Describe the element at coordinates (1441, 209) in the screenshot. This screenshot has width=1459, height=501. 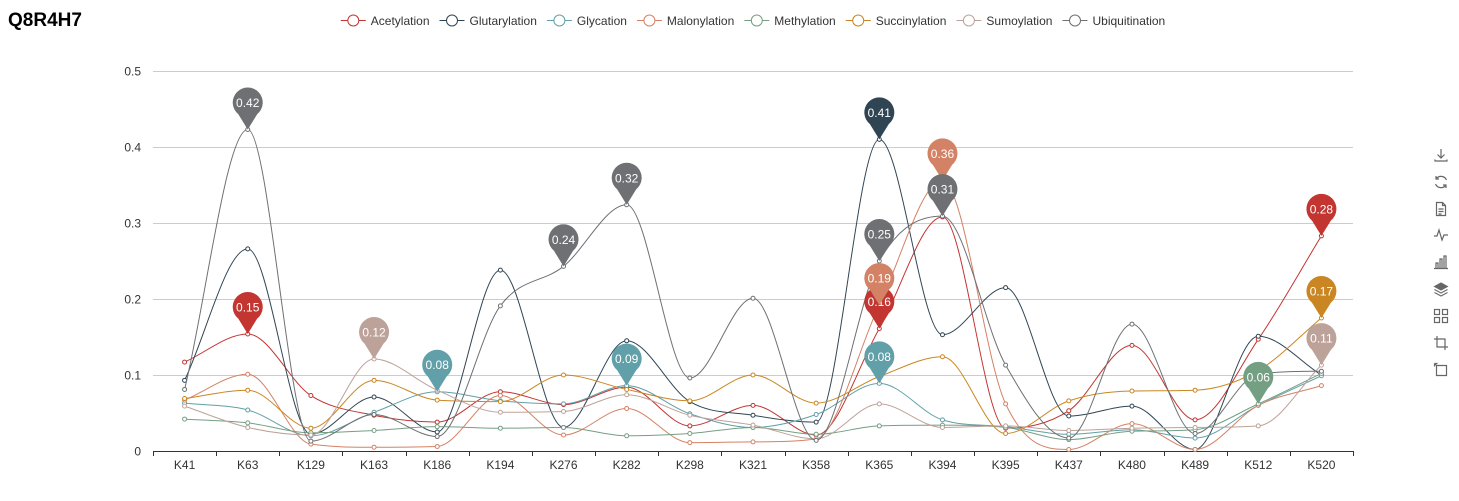
I see `data-view-icon` at that location.